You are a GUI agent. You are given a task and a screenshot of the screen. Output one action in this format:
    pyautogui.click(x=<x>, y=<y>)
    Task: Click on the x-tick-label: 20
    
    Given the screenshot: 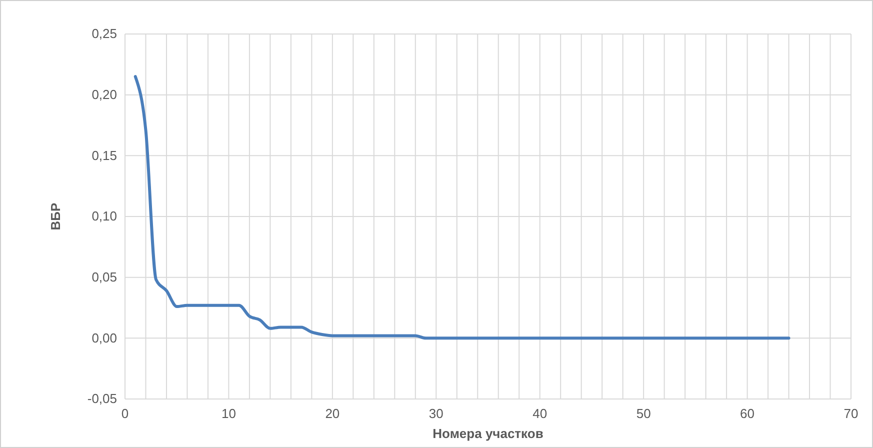 What is the action you would take?
    pyautogui.click(x=332, y=414)
    